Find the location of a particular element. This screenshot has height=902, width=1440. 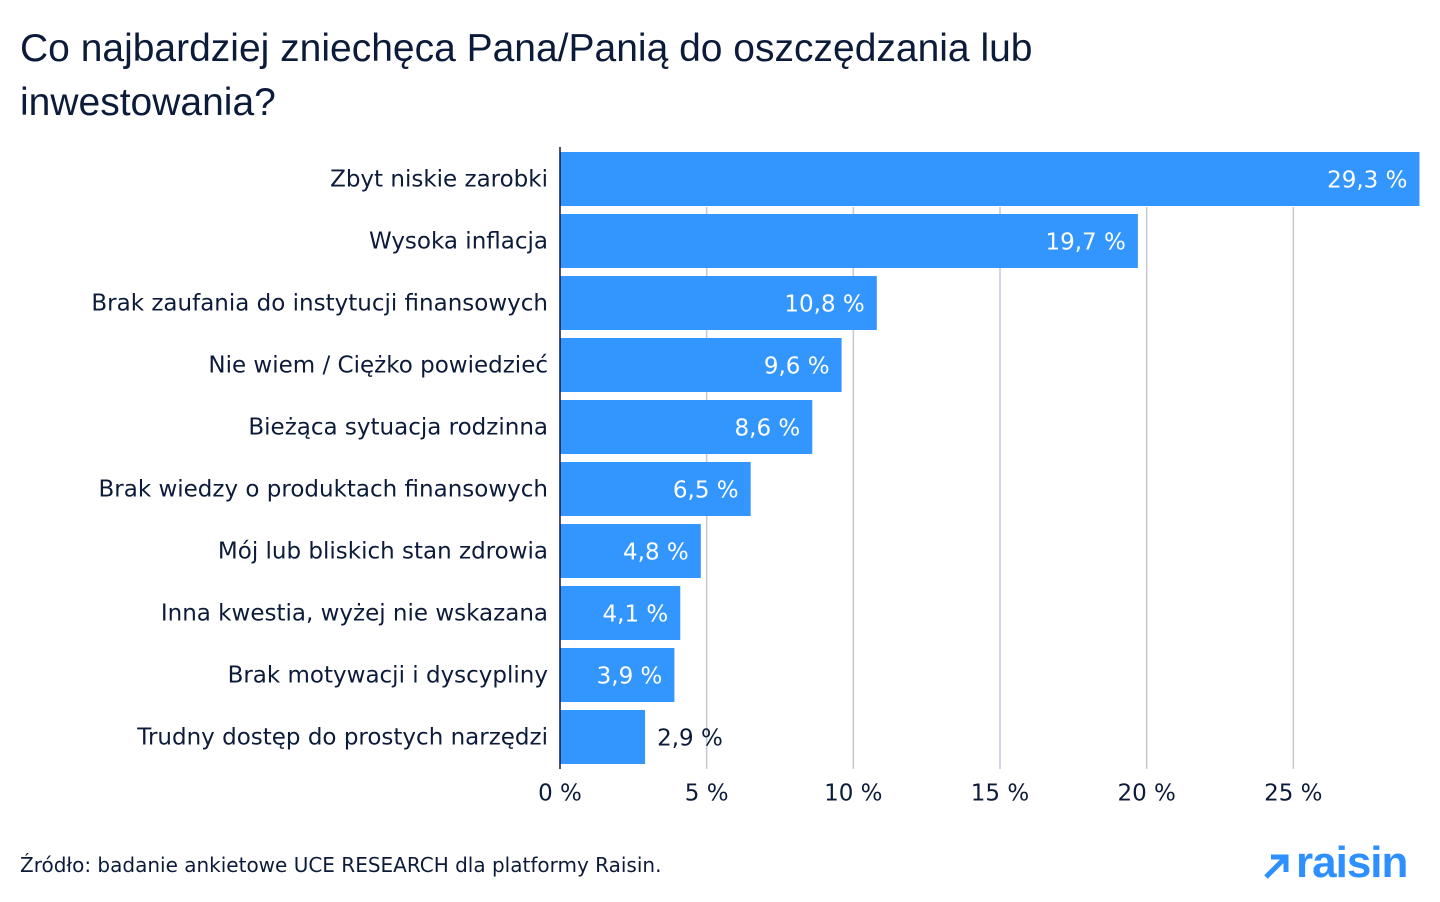

x-tick-label: 5 % is located at coordinates (707, 794).